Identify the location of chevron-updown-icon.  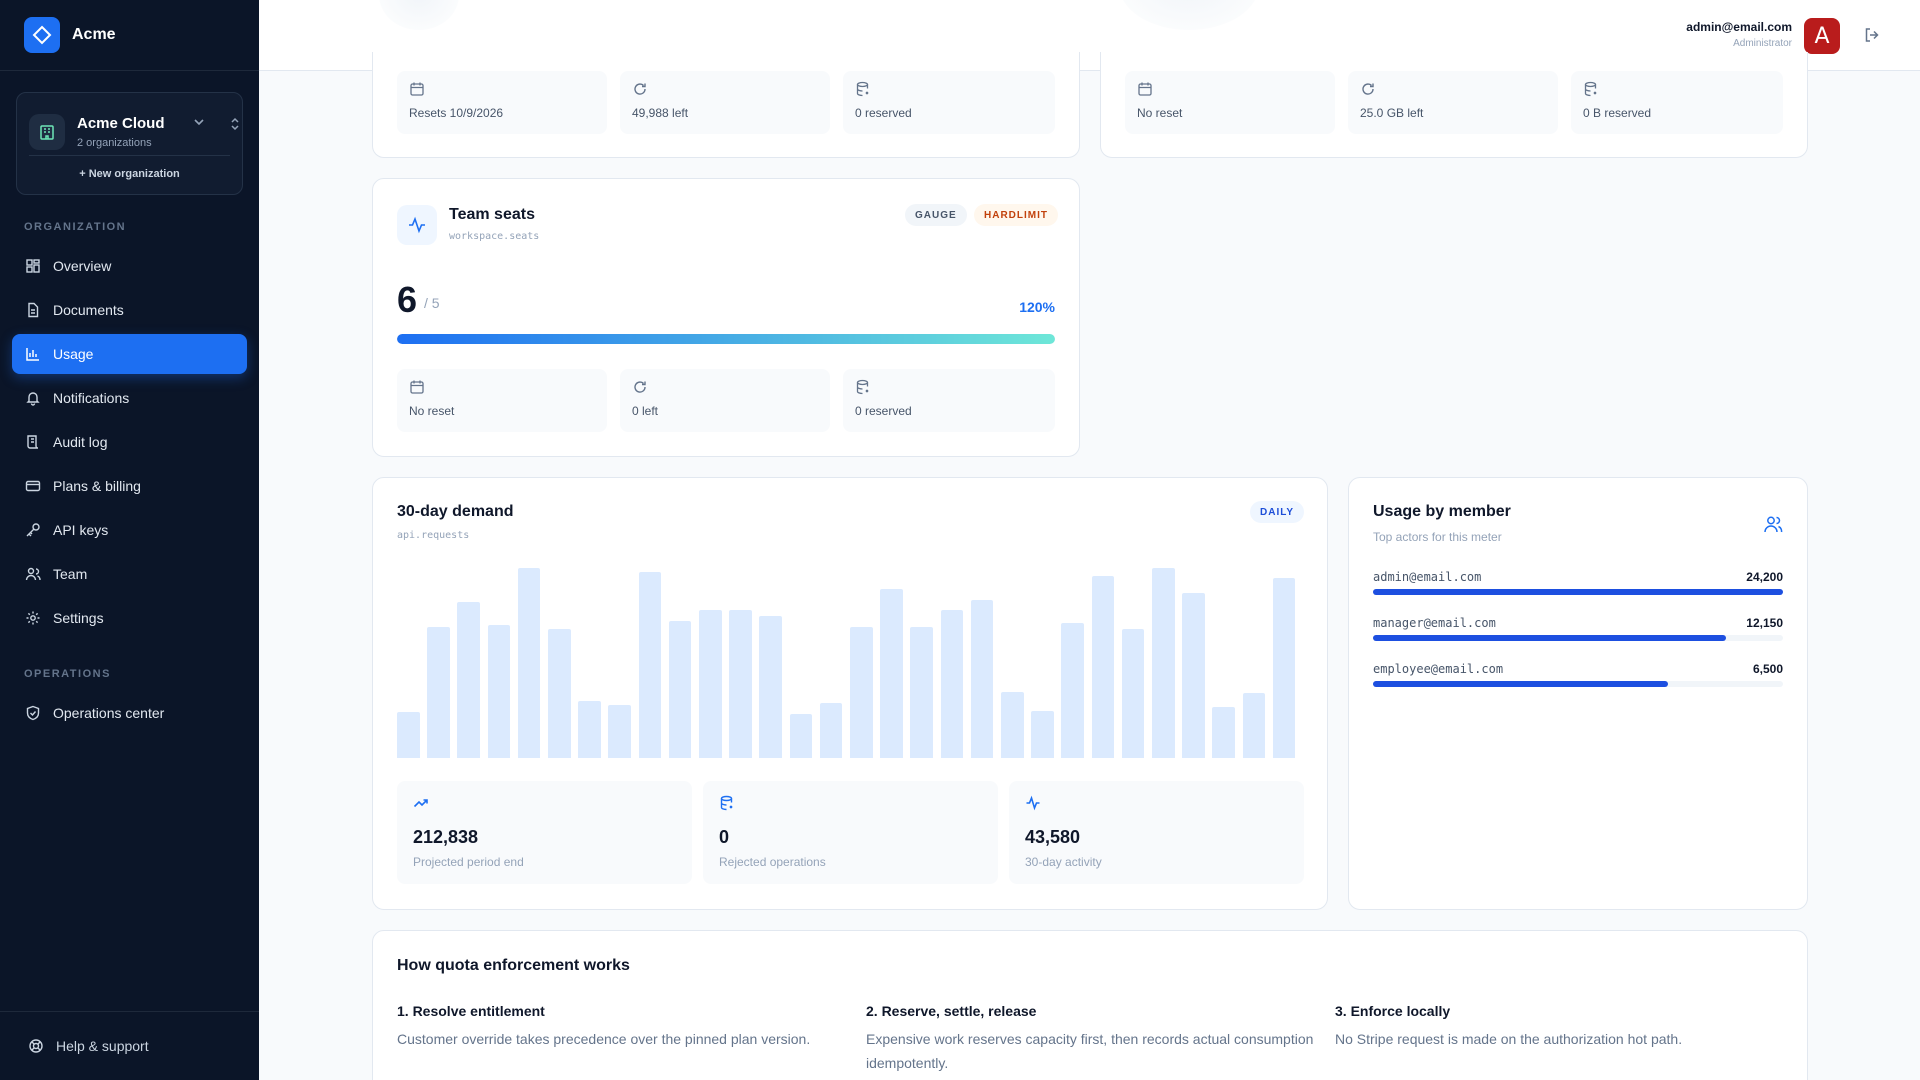
(235, 124).